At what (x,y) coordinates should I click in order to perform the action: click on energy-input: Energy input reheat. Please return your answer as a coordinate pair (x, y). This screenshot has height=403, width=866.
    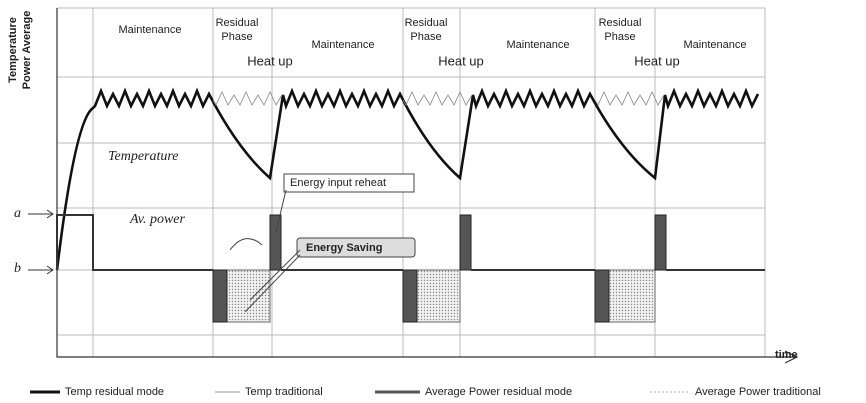
    Looking at the image, I should click on (338, 183).